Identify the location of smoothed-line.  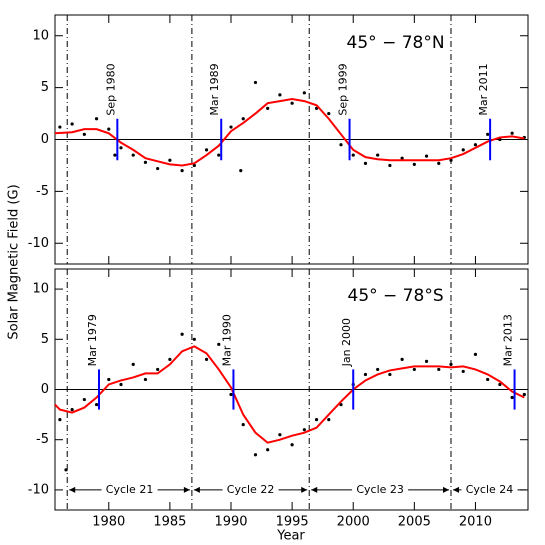
(289, 132).